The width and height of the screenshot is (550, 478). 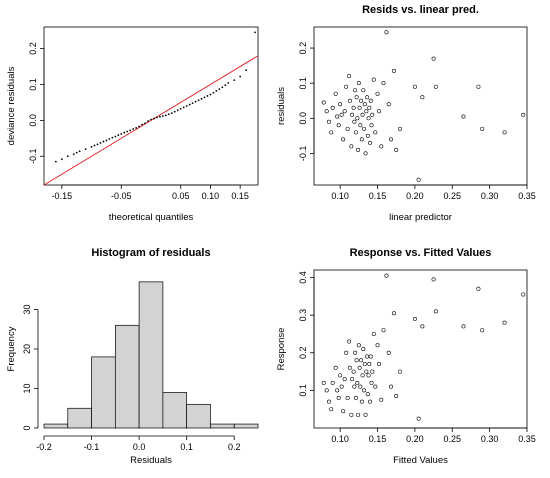 I want to click on x-tick-label: 0.30, so click(x=490, y=196).